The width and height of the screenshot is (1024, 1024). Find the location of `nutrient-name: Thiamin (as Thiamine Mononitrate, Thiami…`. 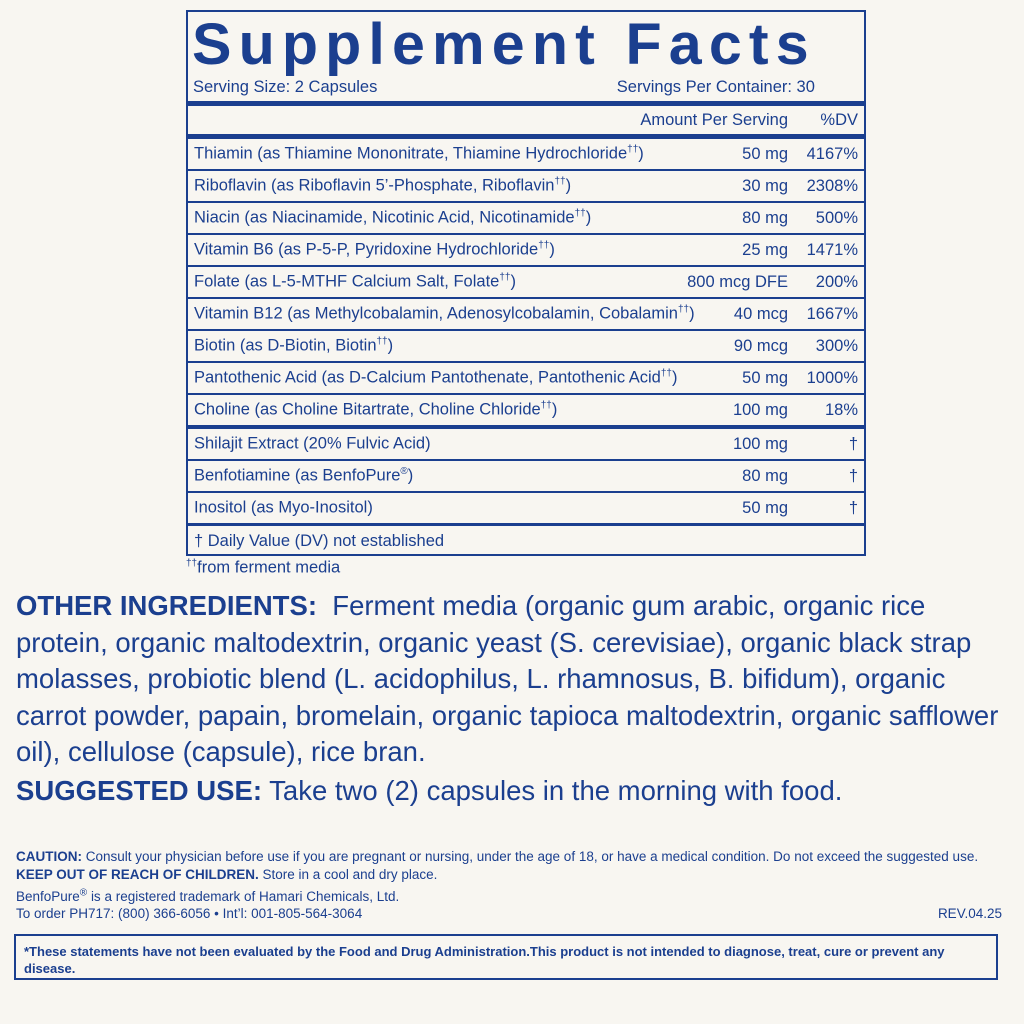

nutrient-name: Thiamin (as Thiamine Mononitrate, Thiami… is located at coordinates (419, 153).